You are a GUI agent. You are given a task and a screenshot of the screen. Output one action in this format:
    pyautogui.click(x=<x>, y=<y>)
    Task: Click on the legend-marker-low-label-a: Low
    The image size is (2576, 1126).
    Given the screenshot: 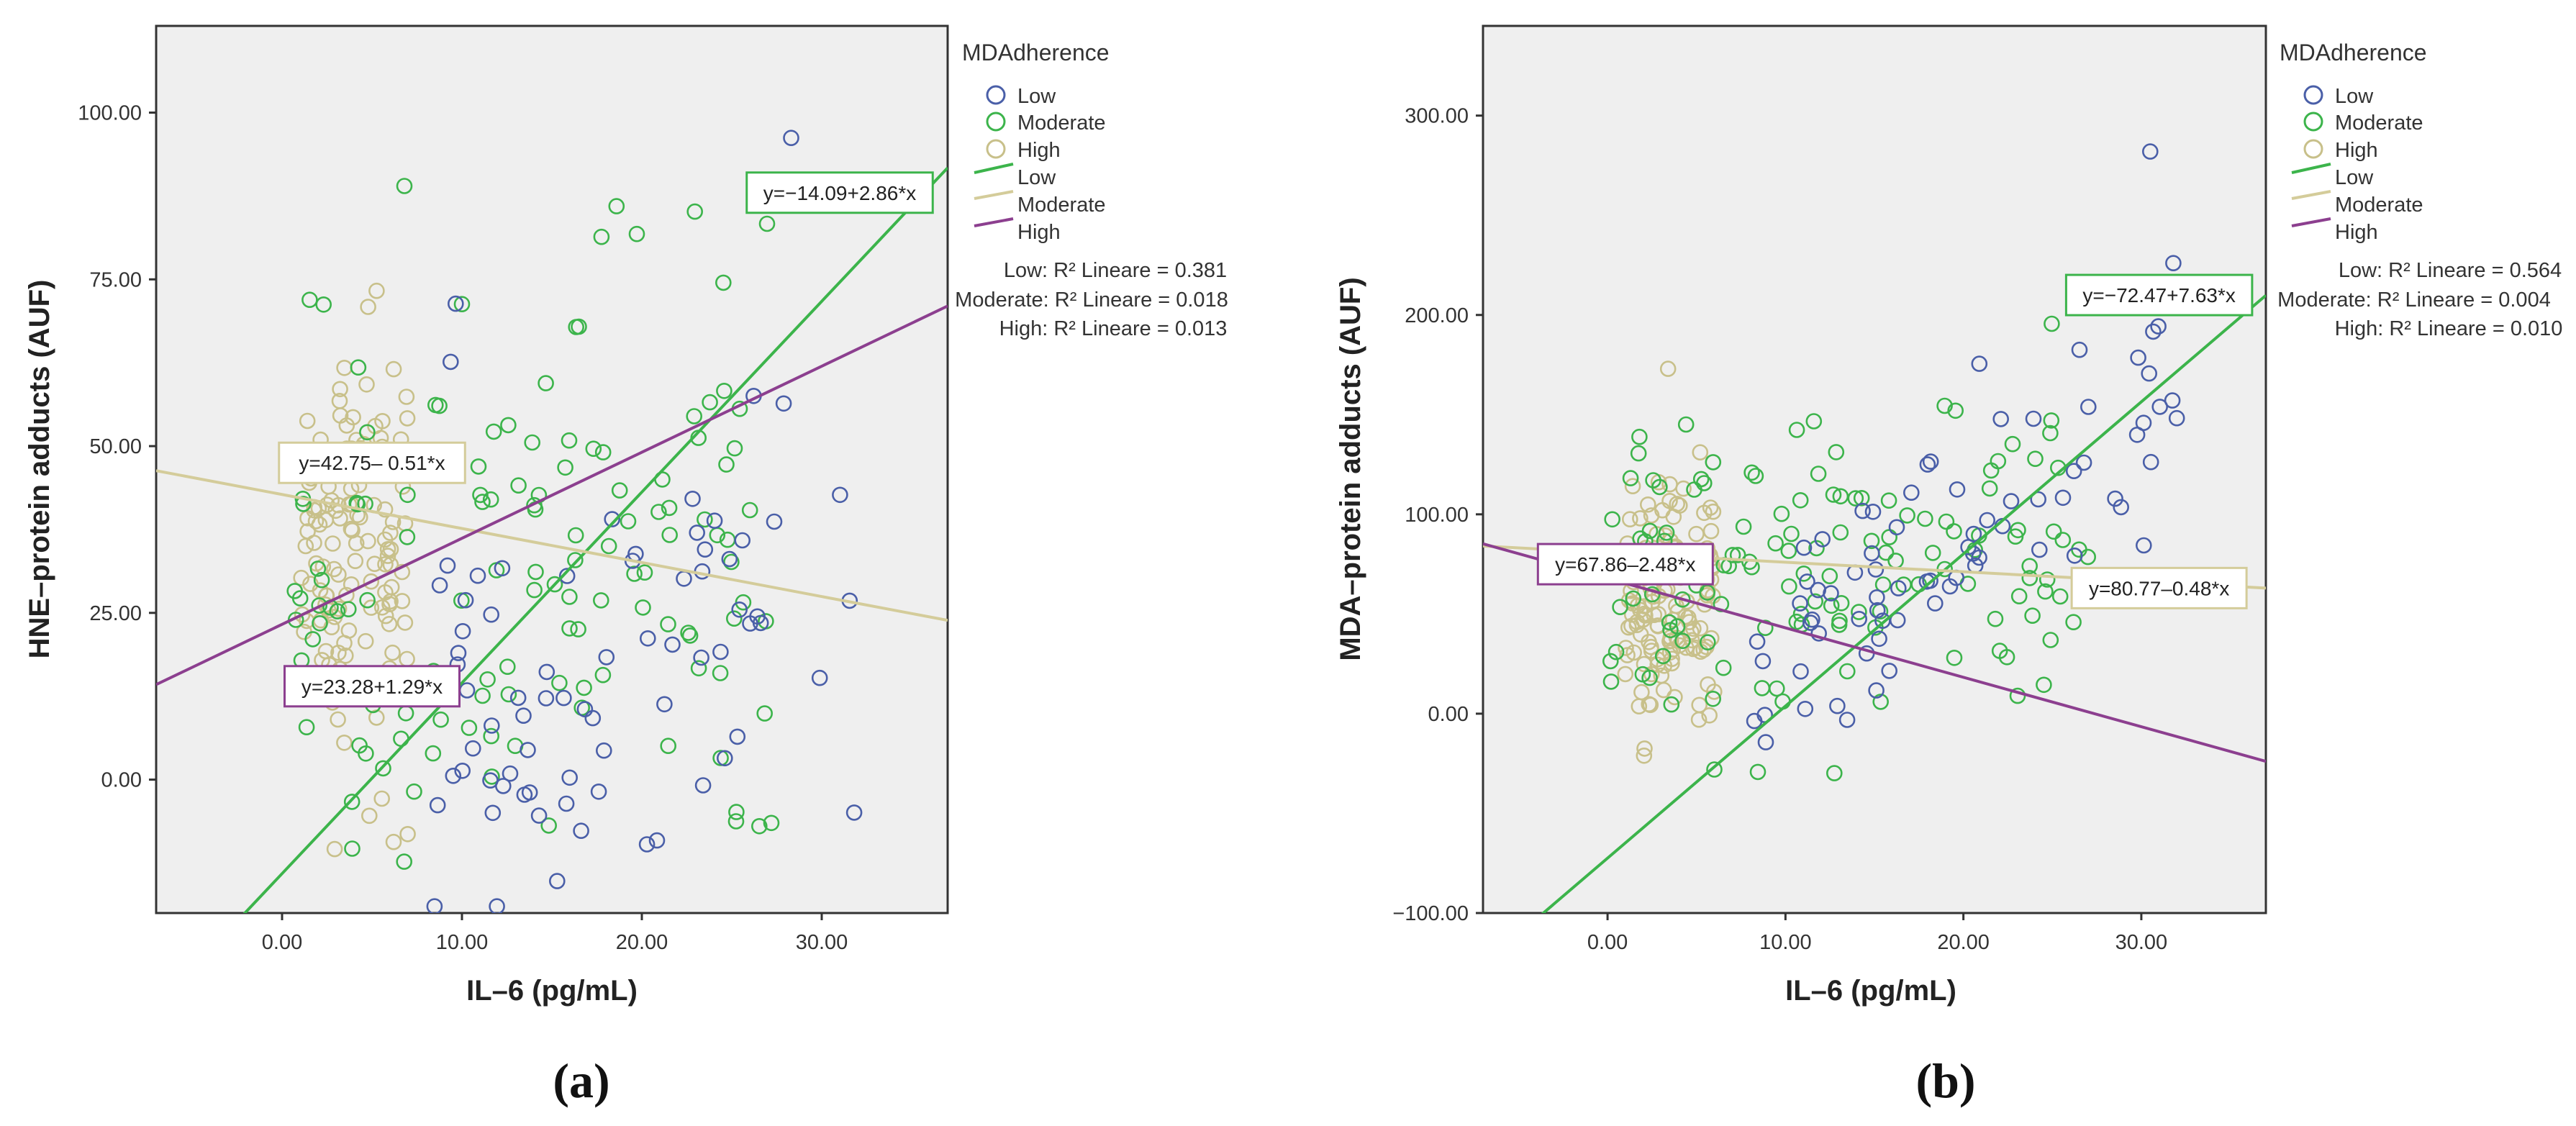 What is the action you would take?
    pyautogui.click(x=1036, y=96)
    